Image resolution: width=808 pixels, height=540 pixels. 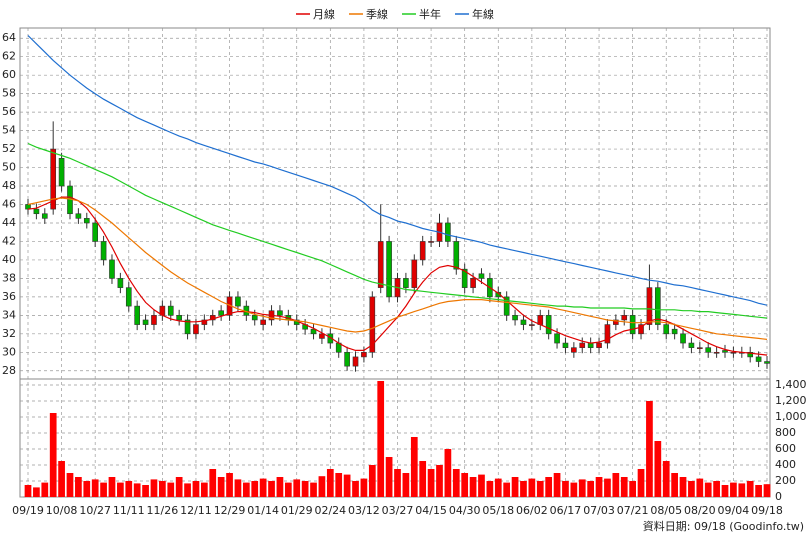 What do you see at coordinates (734, 510) in the screenshot?
I see `x-tick-label: 09/04` at bounding box center [734, 510].